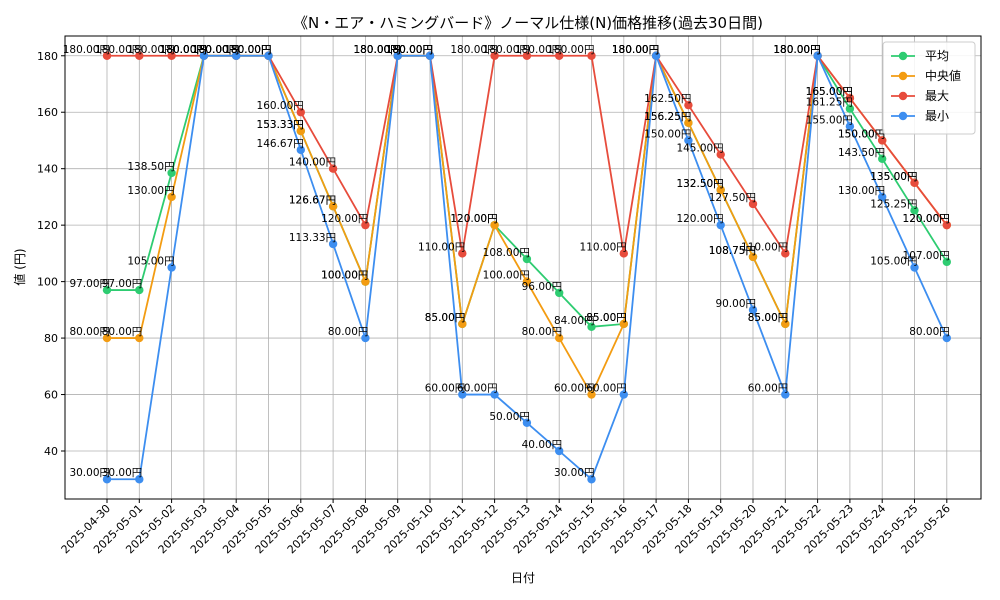 The height and width of the screenshot is (600, 1000). What do you see at coordinates (937, 116) in the screenshot?
I see `legend-label: 最小` at bounding box center [937, 116].